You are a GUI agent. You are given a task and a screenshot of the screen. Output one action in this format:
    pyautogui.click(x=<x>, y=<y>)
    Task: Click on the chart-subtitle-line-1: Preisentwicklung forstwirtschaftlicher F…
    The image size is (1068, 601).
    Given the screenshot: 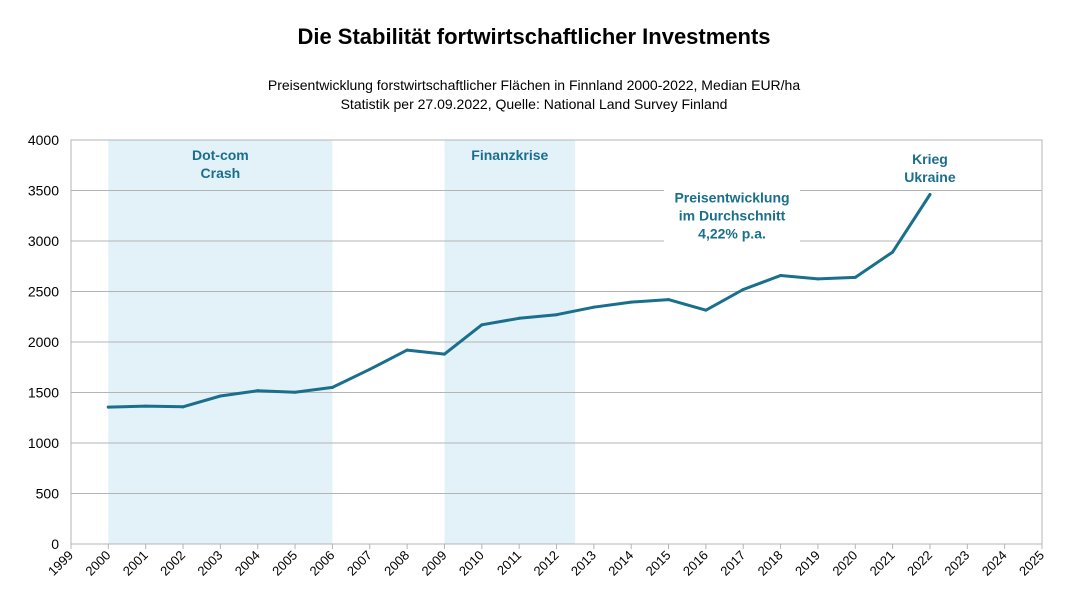 What is the action you would take?
    pyautogui.click(x=534, y=85)
    